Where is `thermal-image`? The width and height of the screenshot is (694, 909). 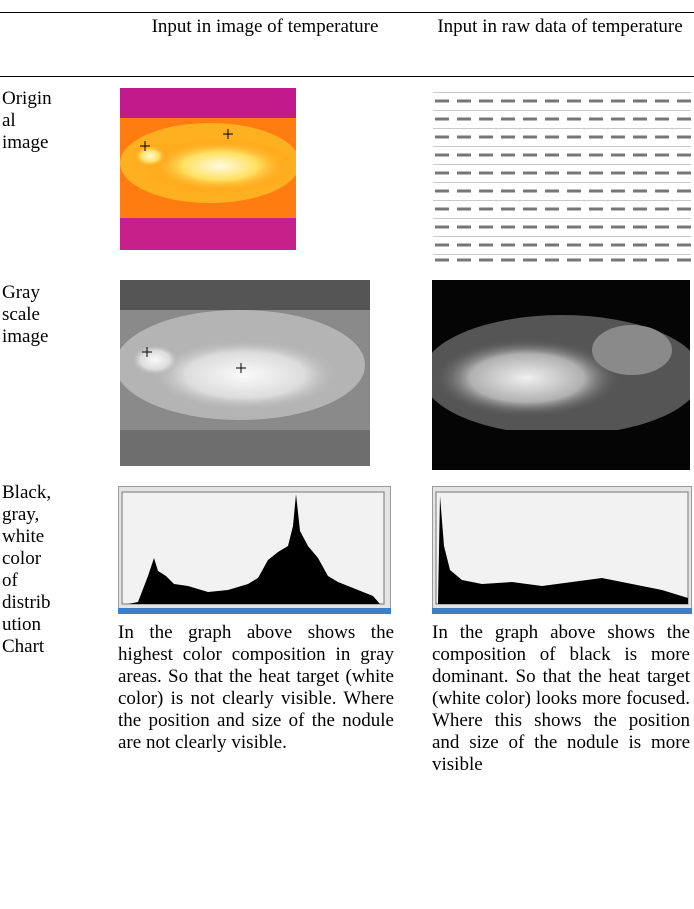 thermal-image is located at coordinates (208, 169).